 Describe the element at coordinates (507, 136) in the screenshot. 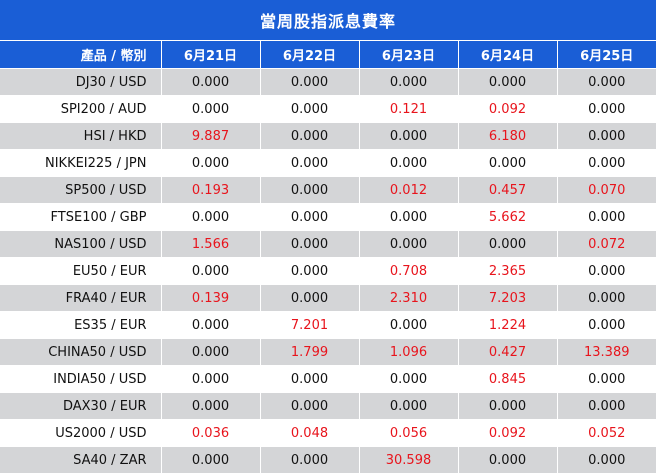

I see `rate-cell: 6.180` at that location.